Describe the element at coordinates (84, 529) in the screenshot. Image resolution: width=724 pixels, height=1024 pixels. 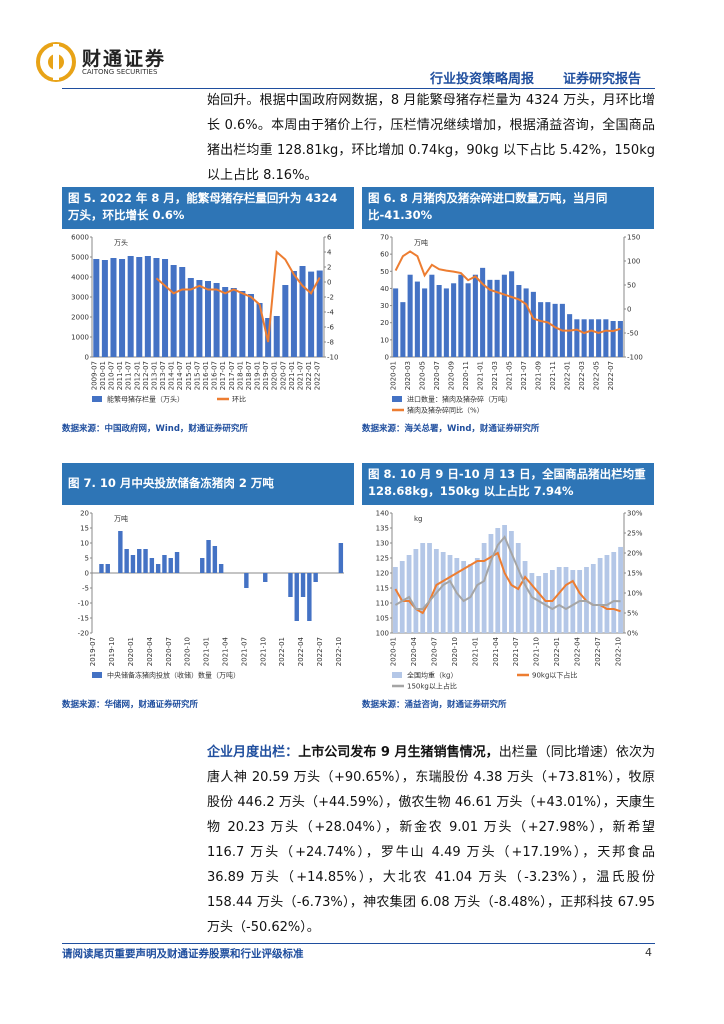
I see `y-tick-label: 15` at that location.